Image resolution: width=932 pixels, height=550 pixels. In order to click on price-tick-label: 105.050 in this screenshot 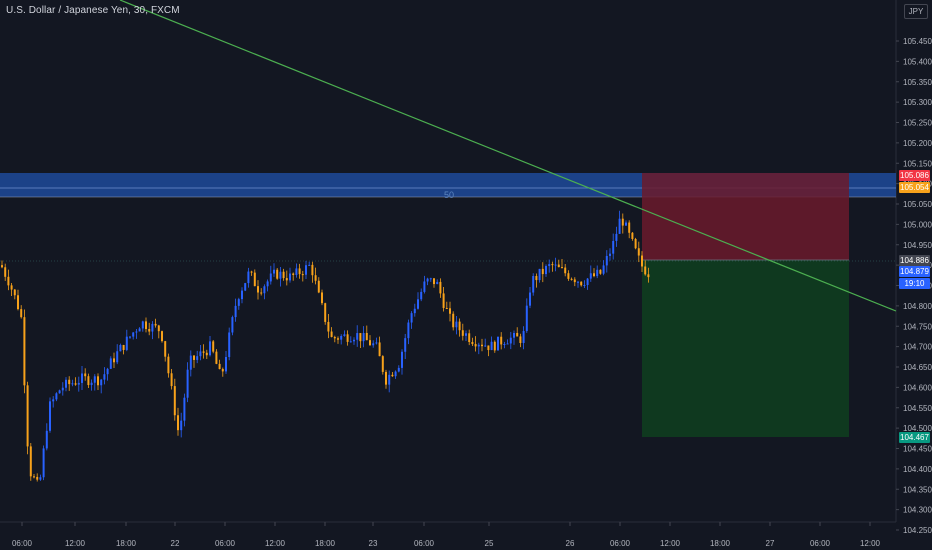, I will do `click(917, 204)`.